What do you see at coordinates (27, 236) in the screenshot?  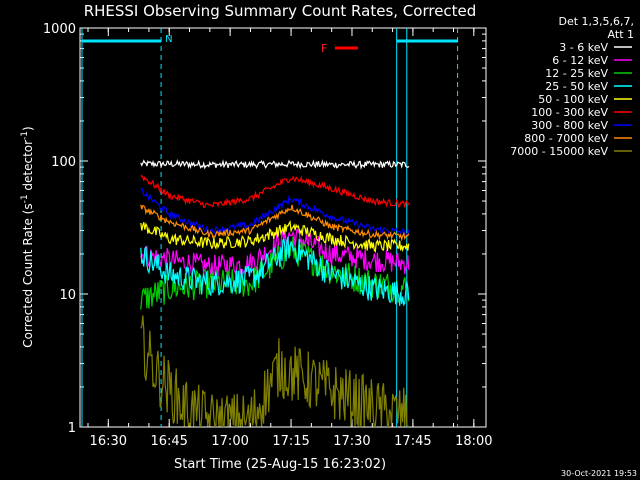 I see `y-axis-label: Corrected Count Rate (s-1 detector-1)` at bounding box center [27, 236].